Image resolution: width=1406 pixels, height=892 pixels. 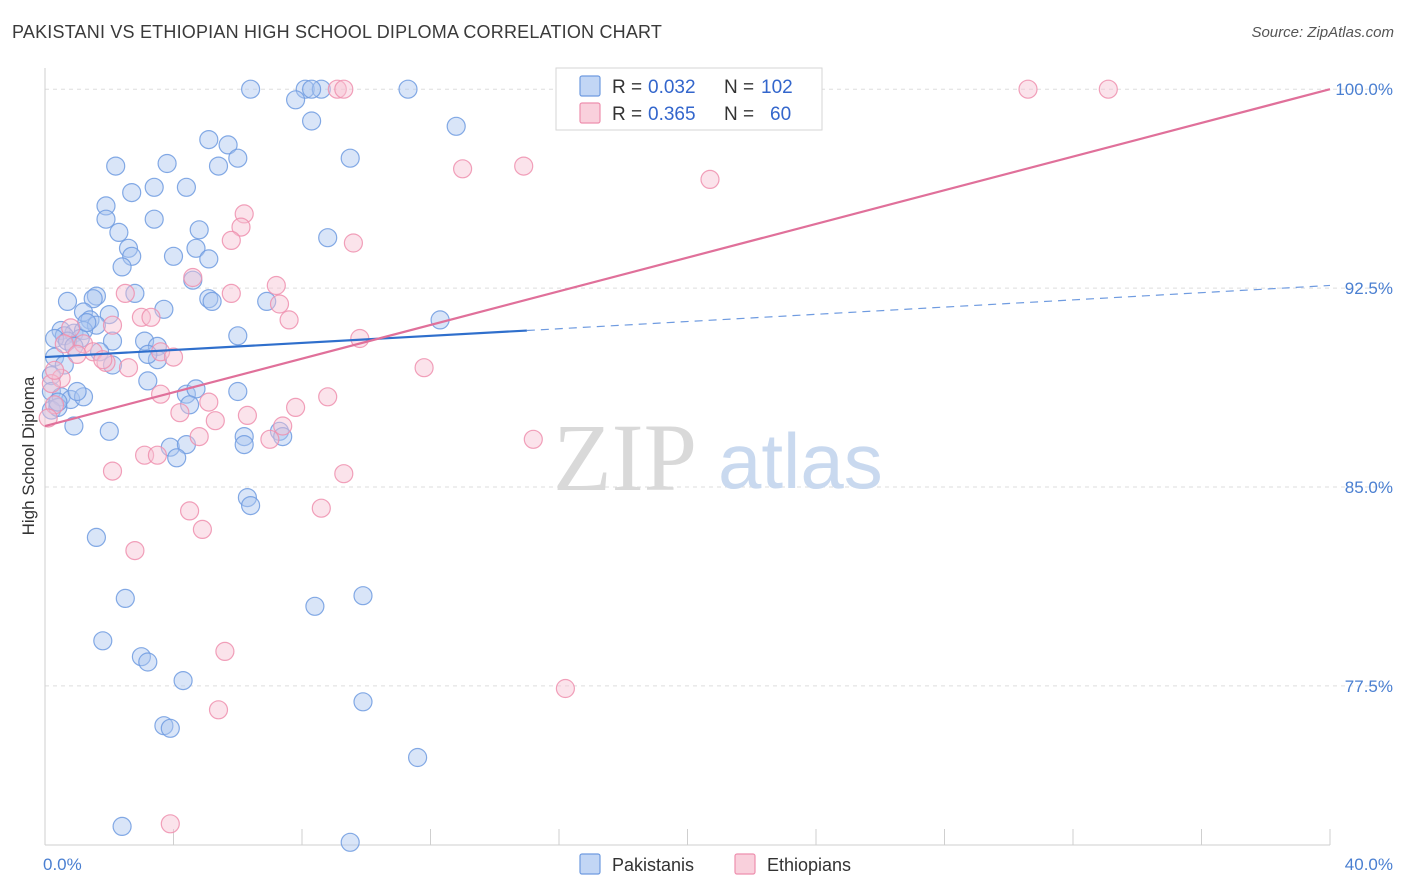 I want to click on legend-bottom-swatch-pakistanis, so click(x=590, y=864).